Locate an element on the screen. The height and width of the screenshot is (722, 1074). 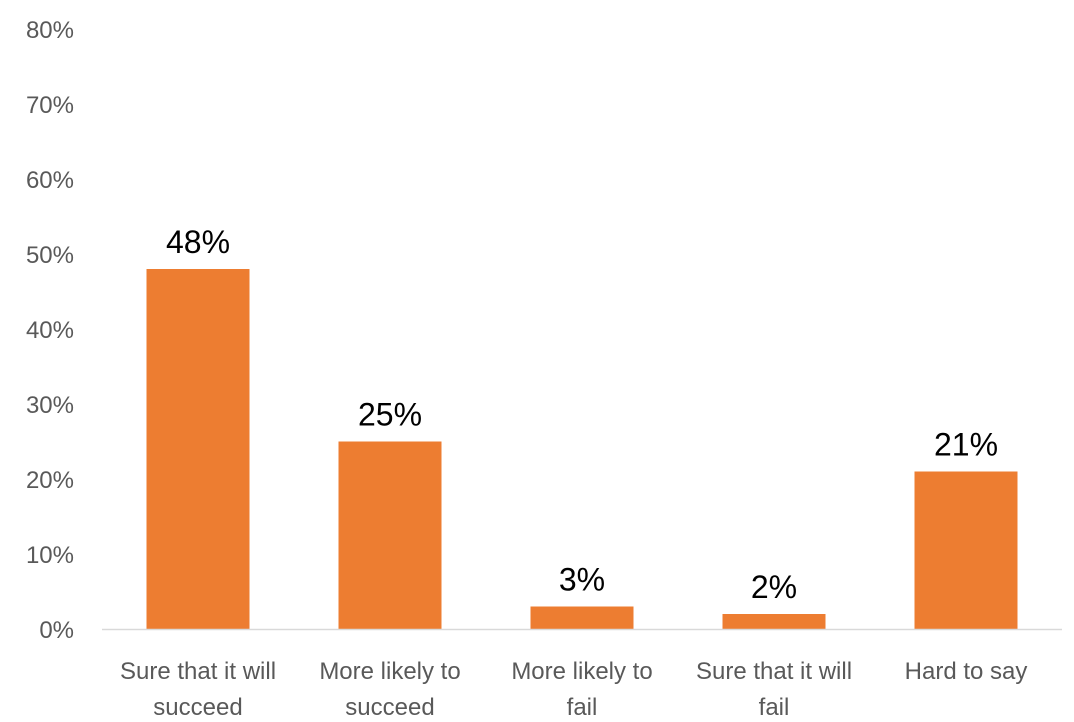
data-label: 25% is located at coordinates (390, 415).